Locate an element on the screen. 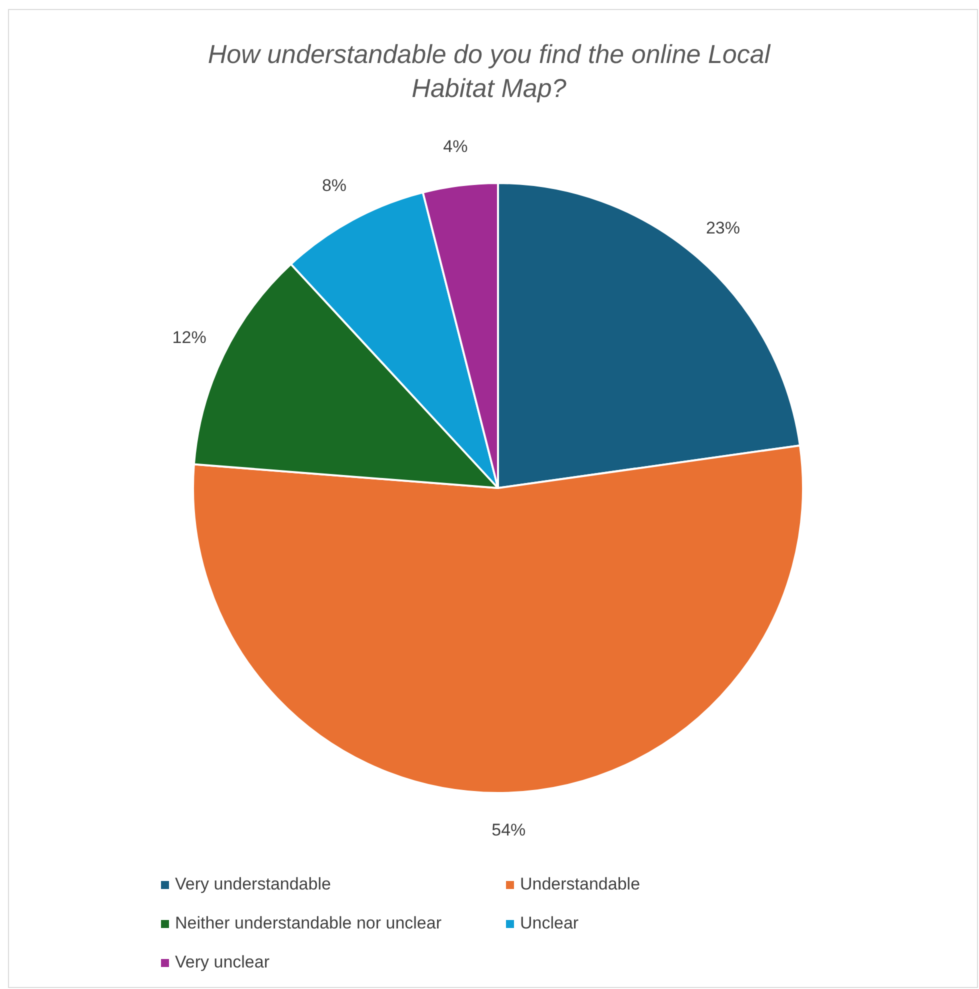 This screenshot has height=989, width=979. data-label: 54% is located at coordinates (509, 830).